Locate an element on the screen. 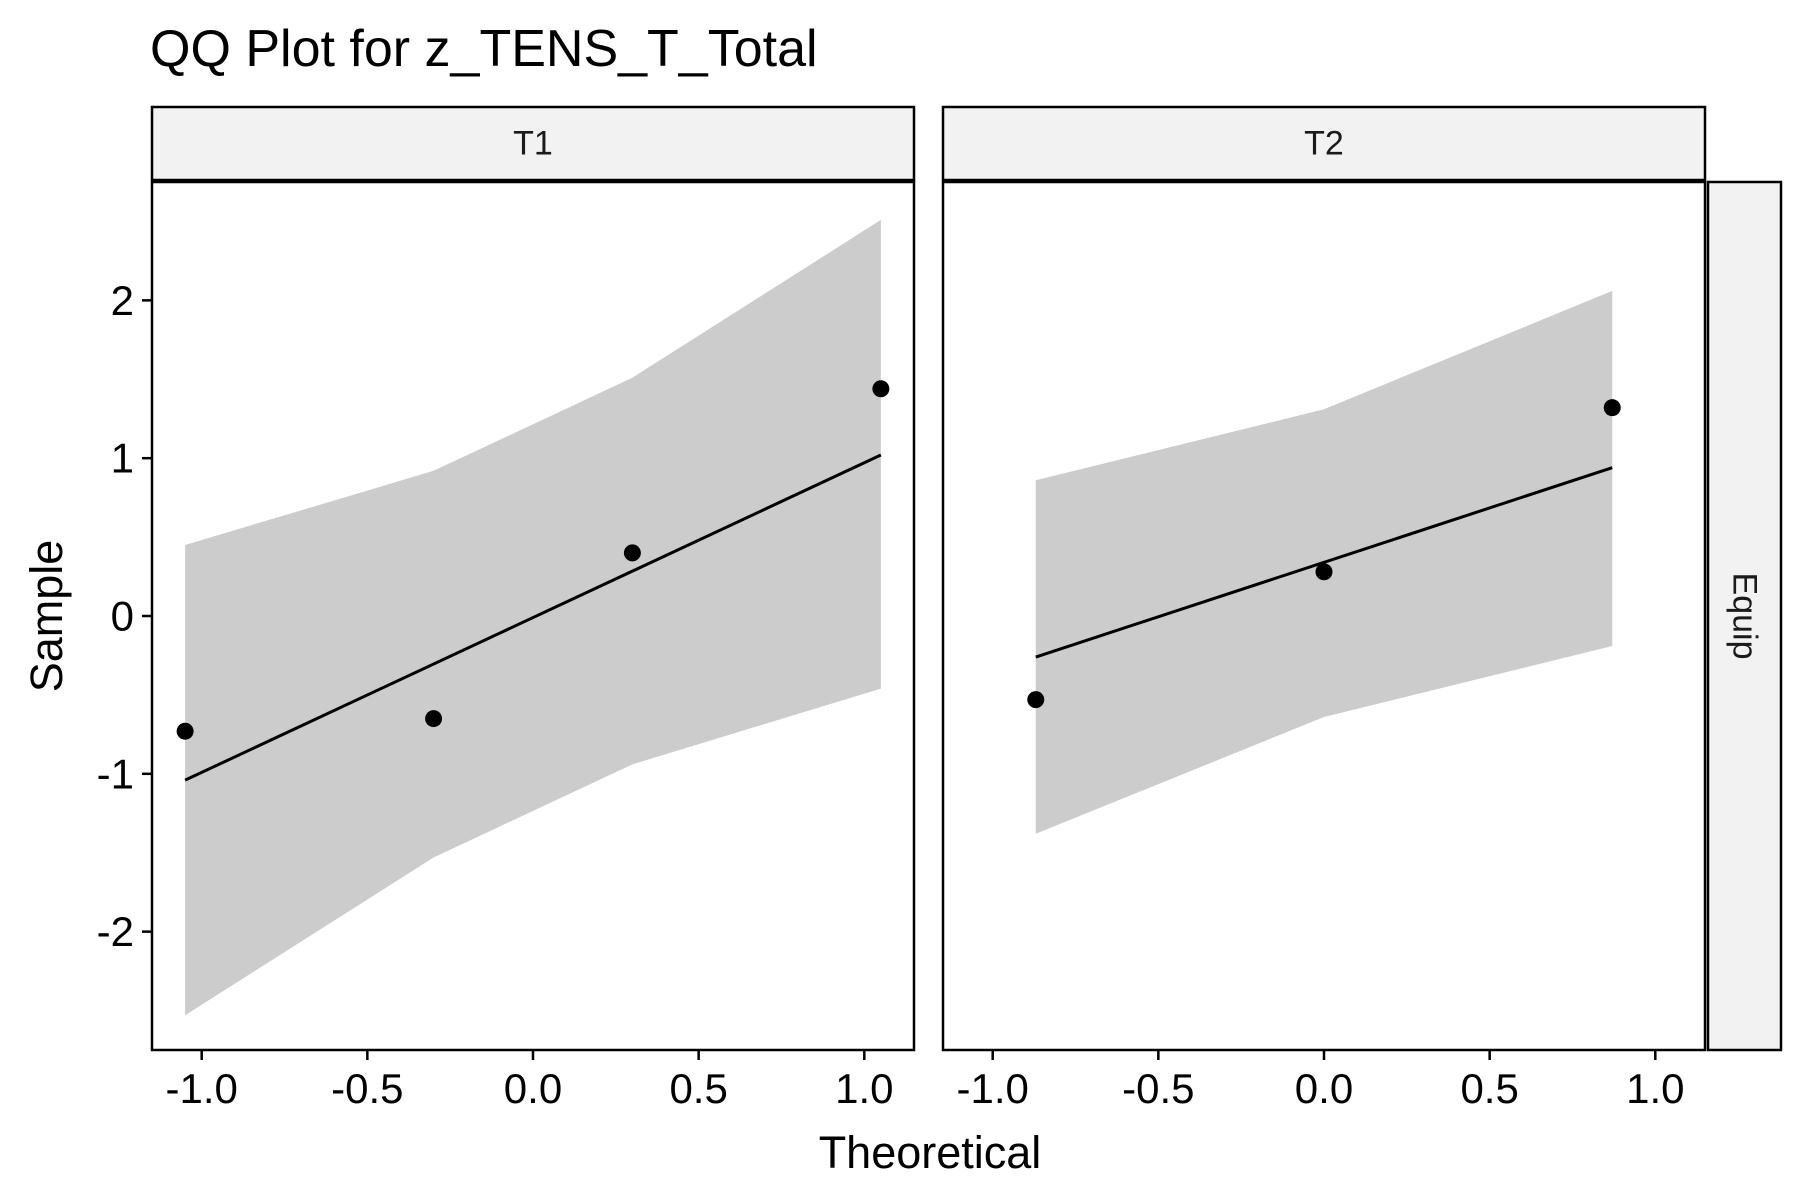 Image resolution: width=1800 pixels, height=1200 pixels. row-strip-equip: Equip is located at coordinates (1744, 616).